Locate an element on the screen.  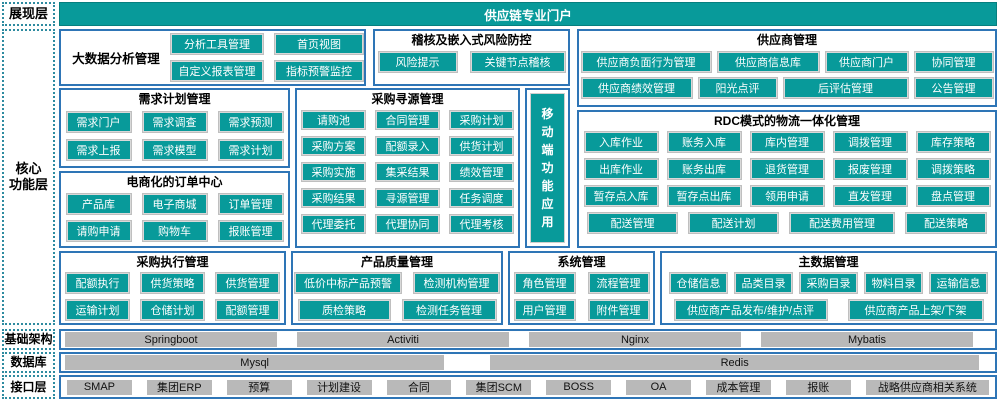
module-chip: 暂存点入库 is located at coordinates (621, 196).